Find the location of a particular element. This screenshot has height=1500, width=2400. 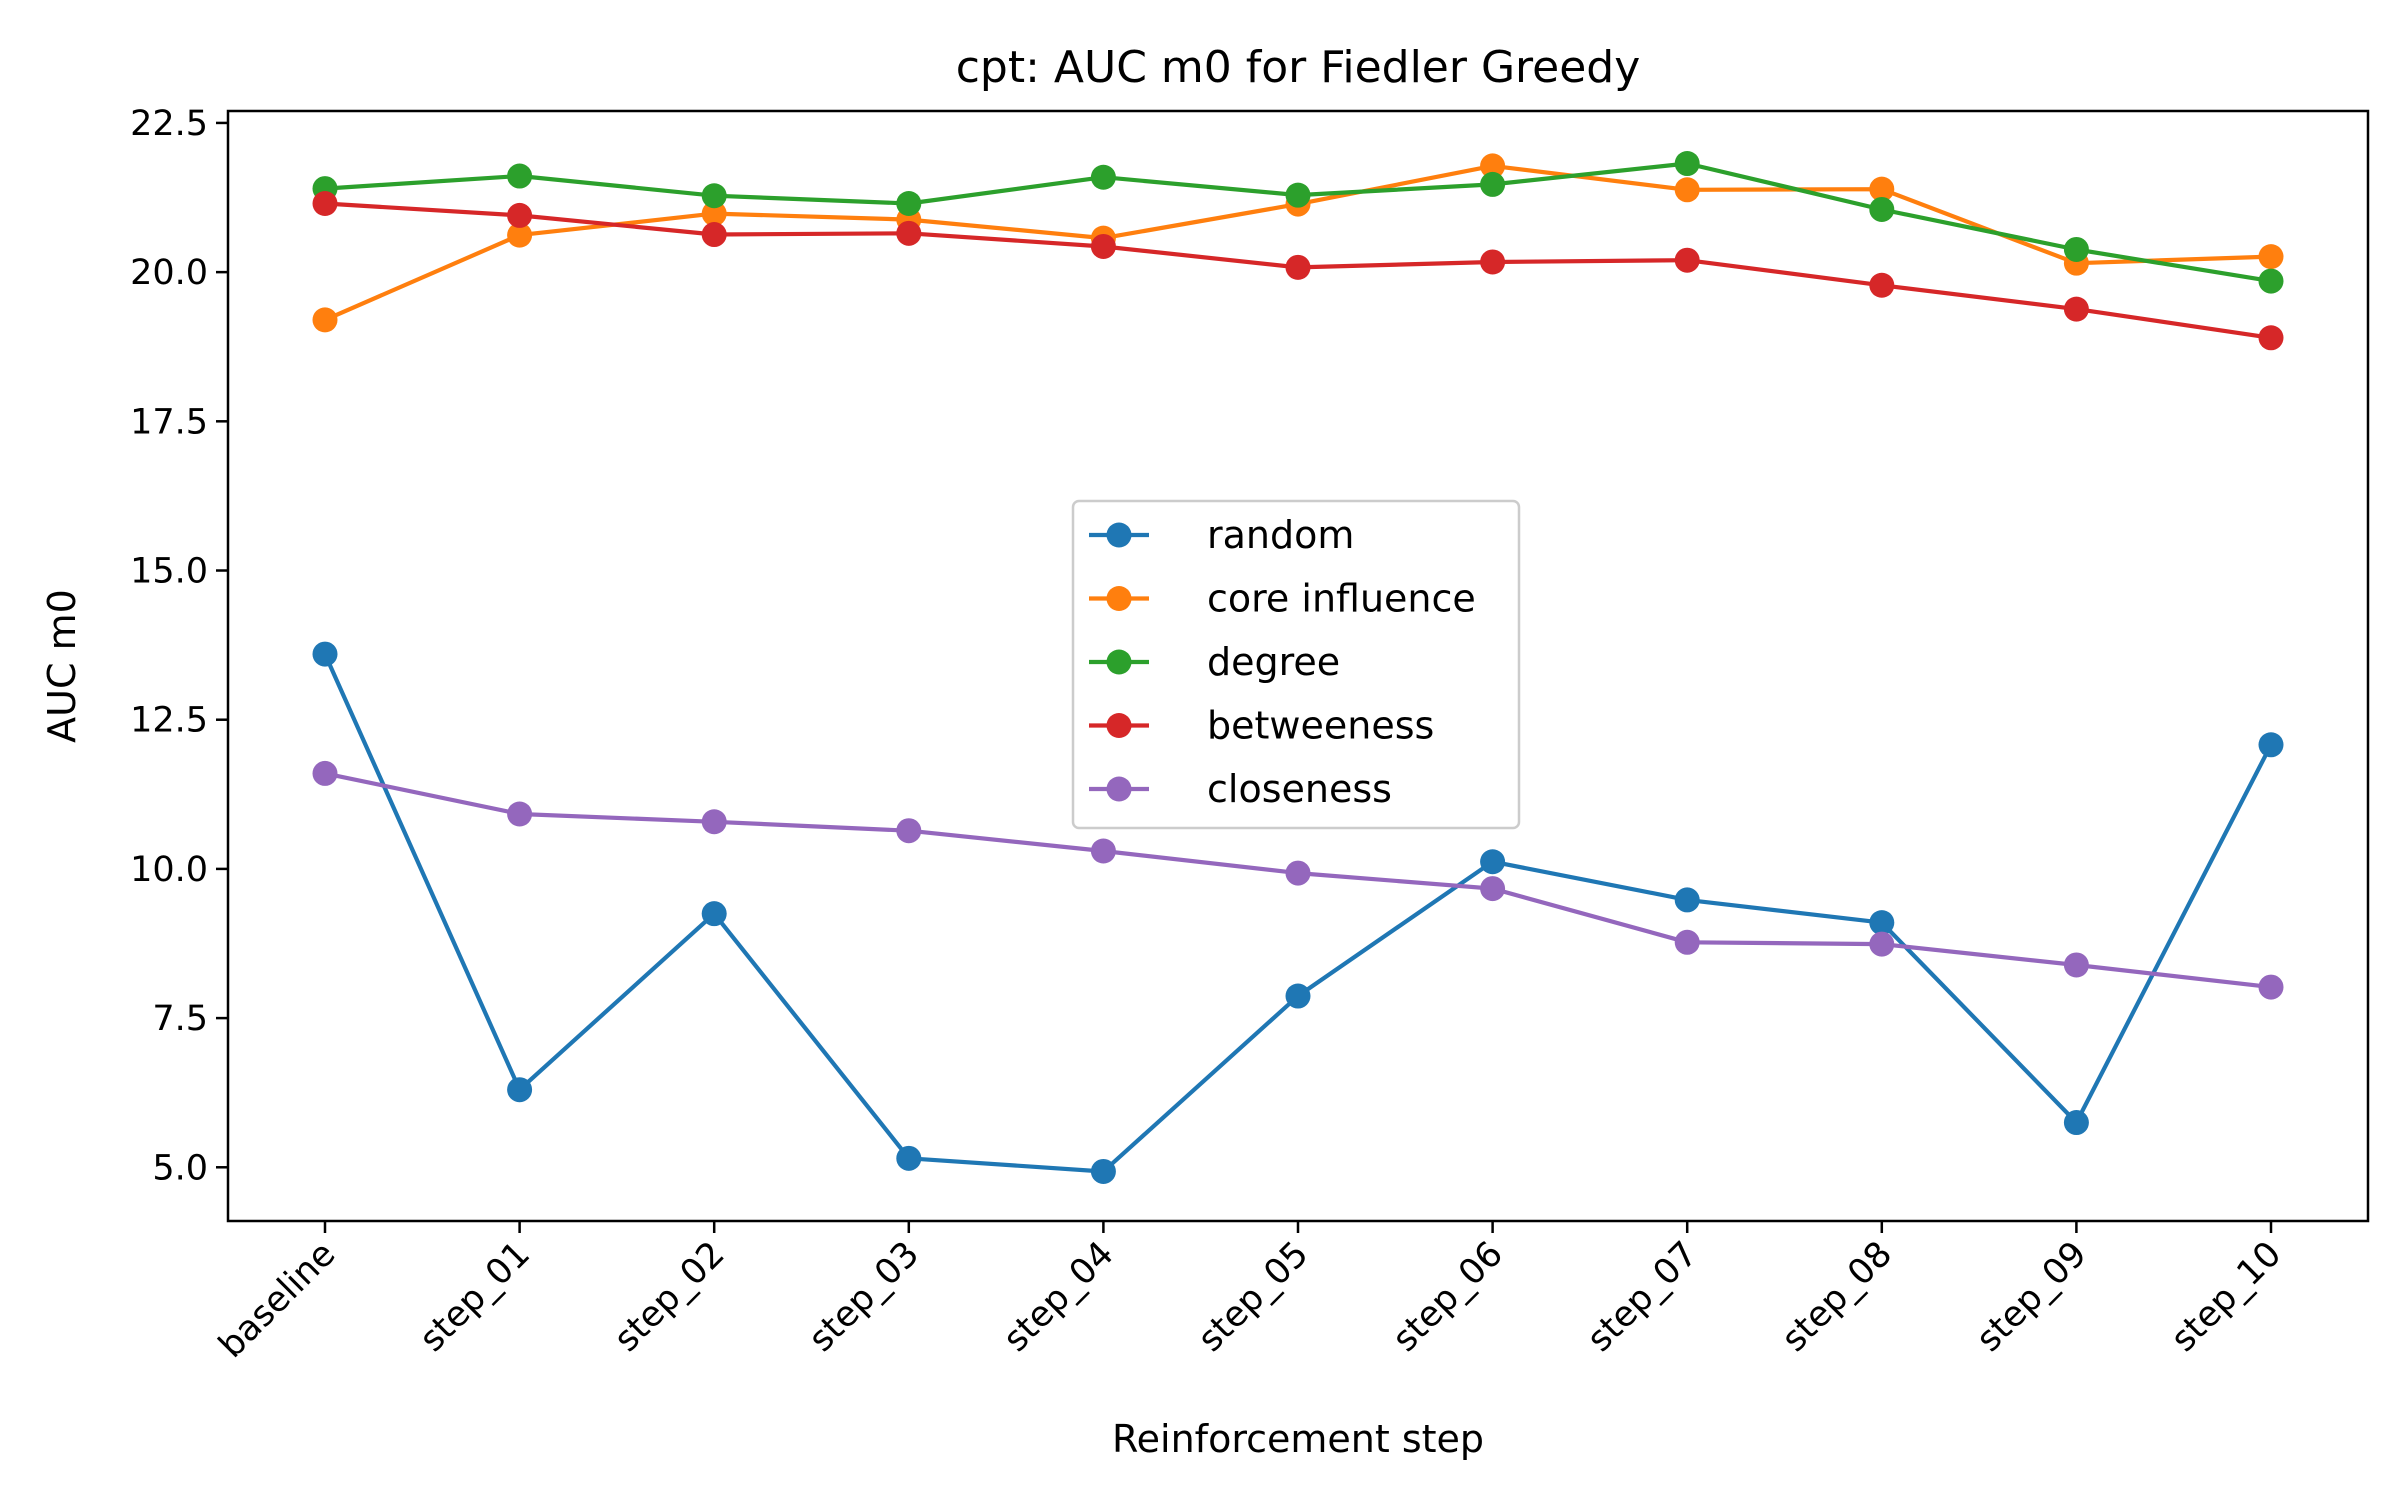

series-betweeness is located at coordinates (1298, 271).